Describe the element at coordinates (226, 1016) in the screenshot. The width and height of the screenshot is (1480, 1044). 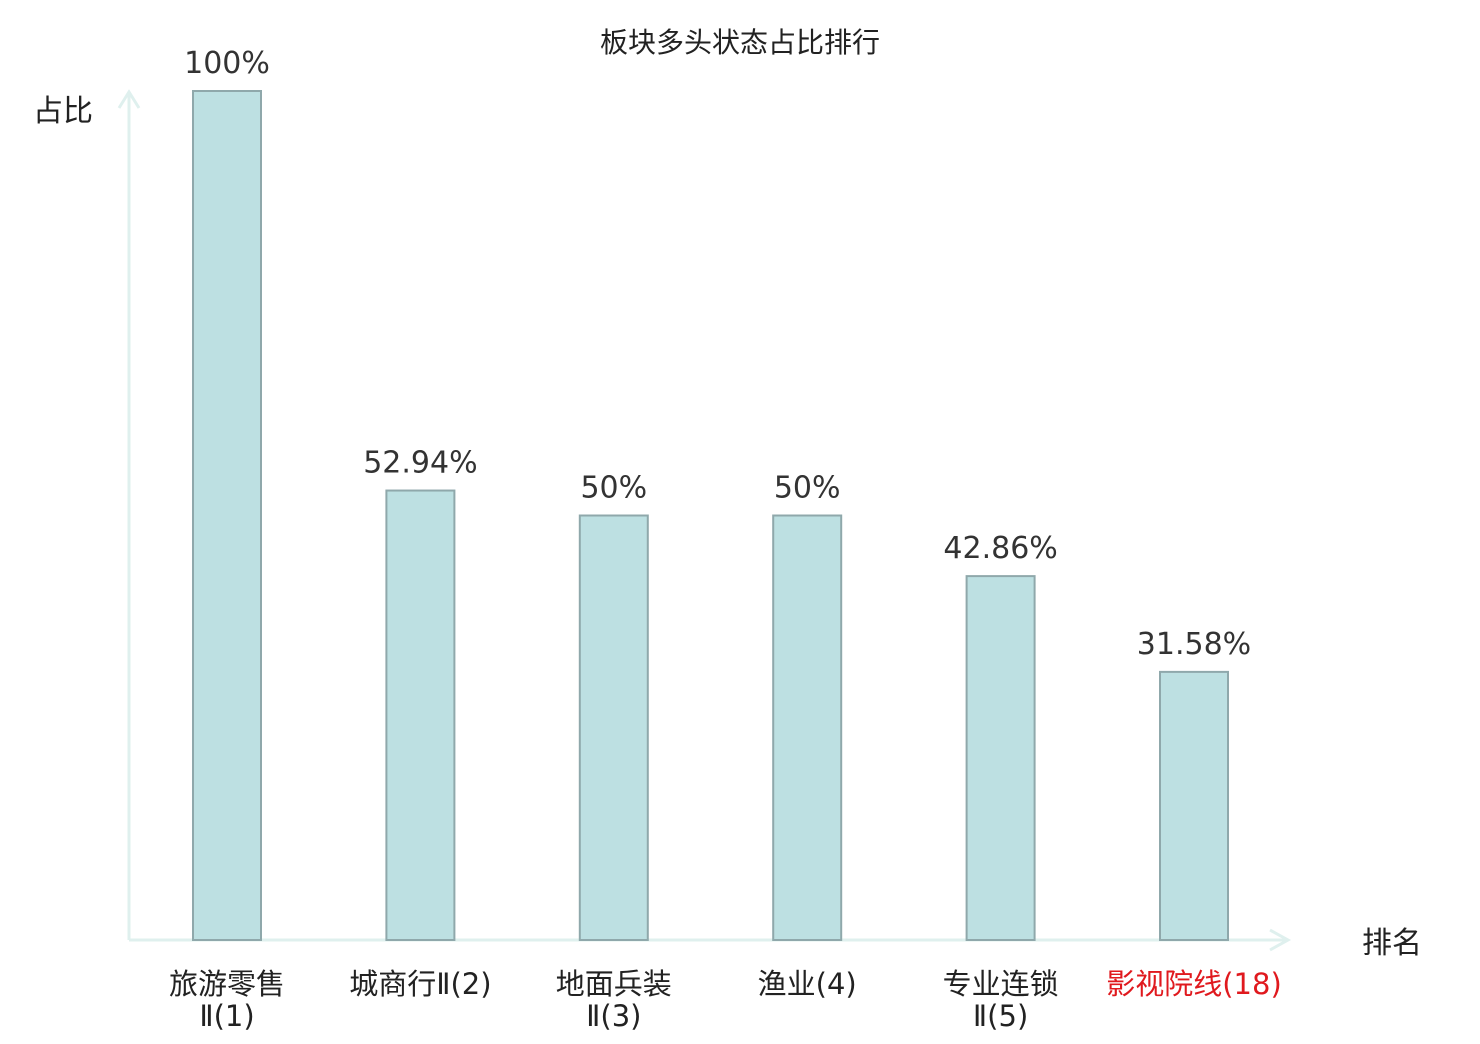
I see `category-label-1-line-2: Ⅱ(1)` at that location.